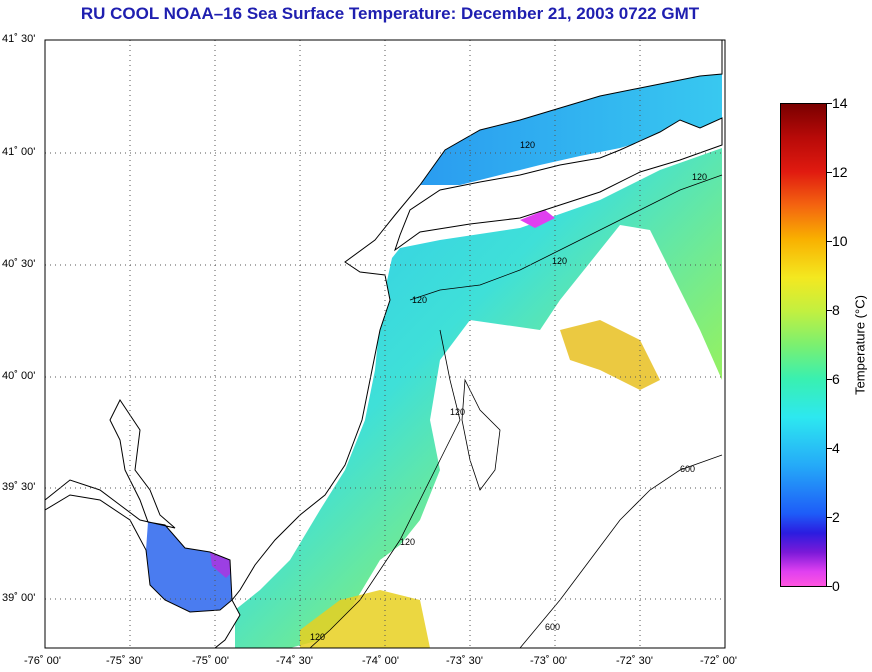 The height and width of the screenshot is (672, 872). What do you see at coordinates (634, 661) in the screenshot?
I see `lon-tick-label: -72˚ 30'` at bounding box center [634, 661].